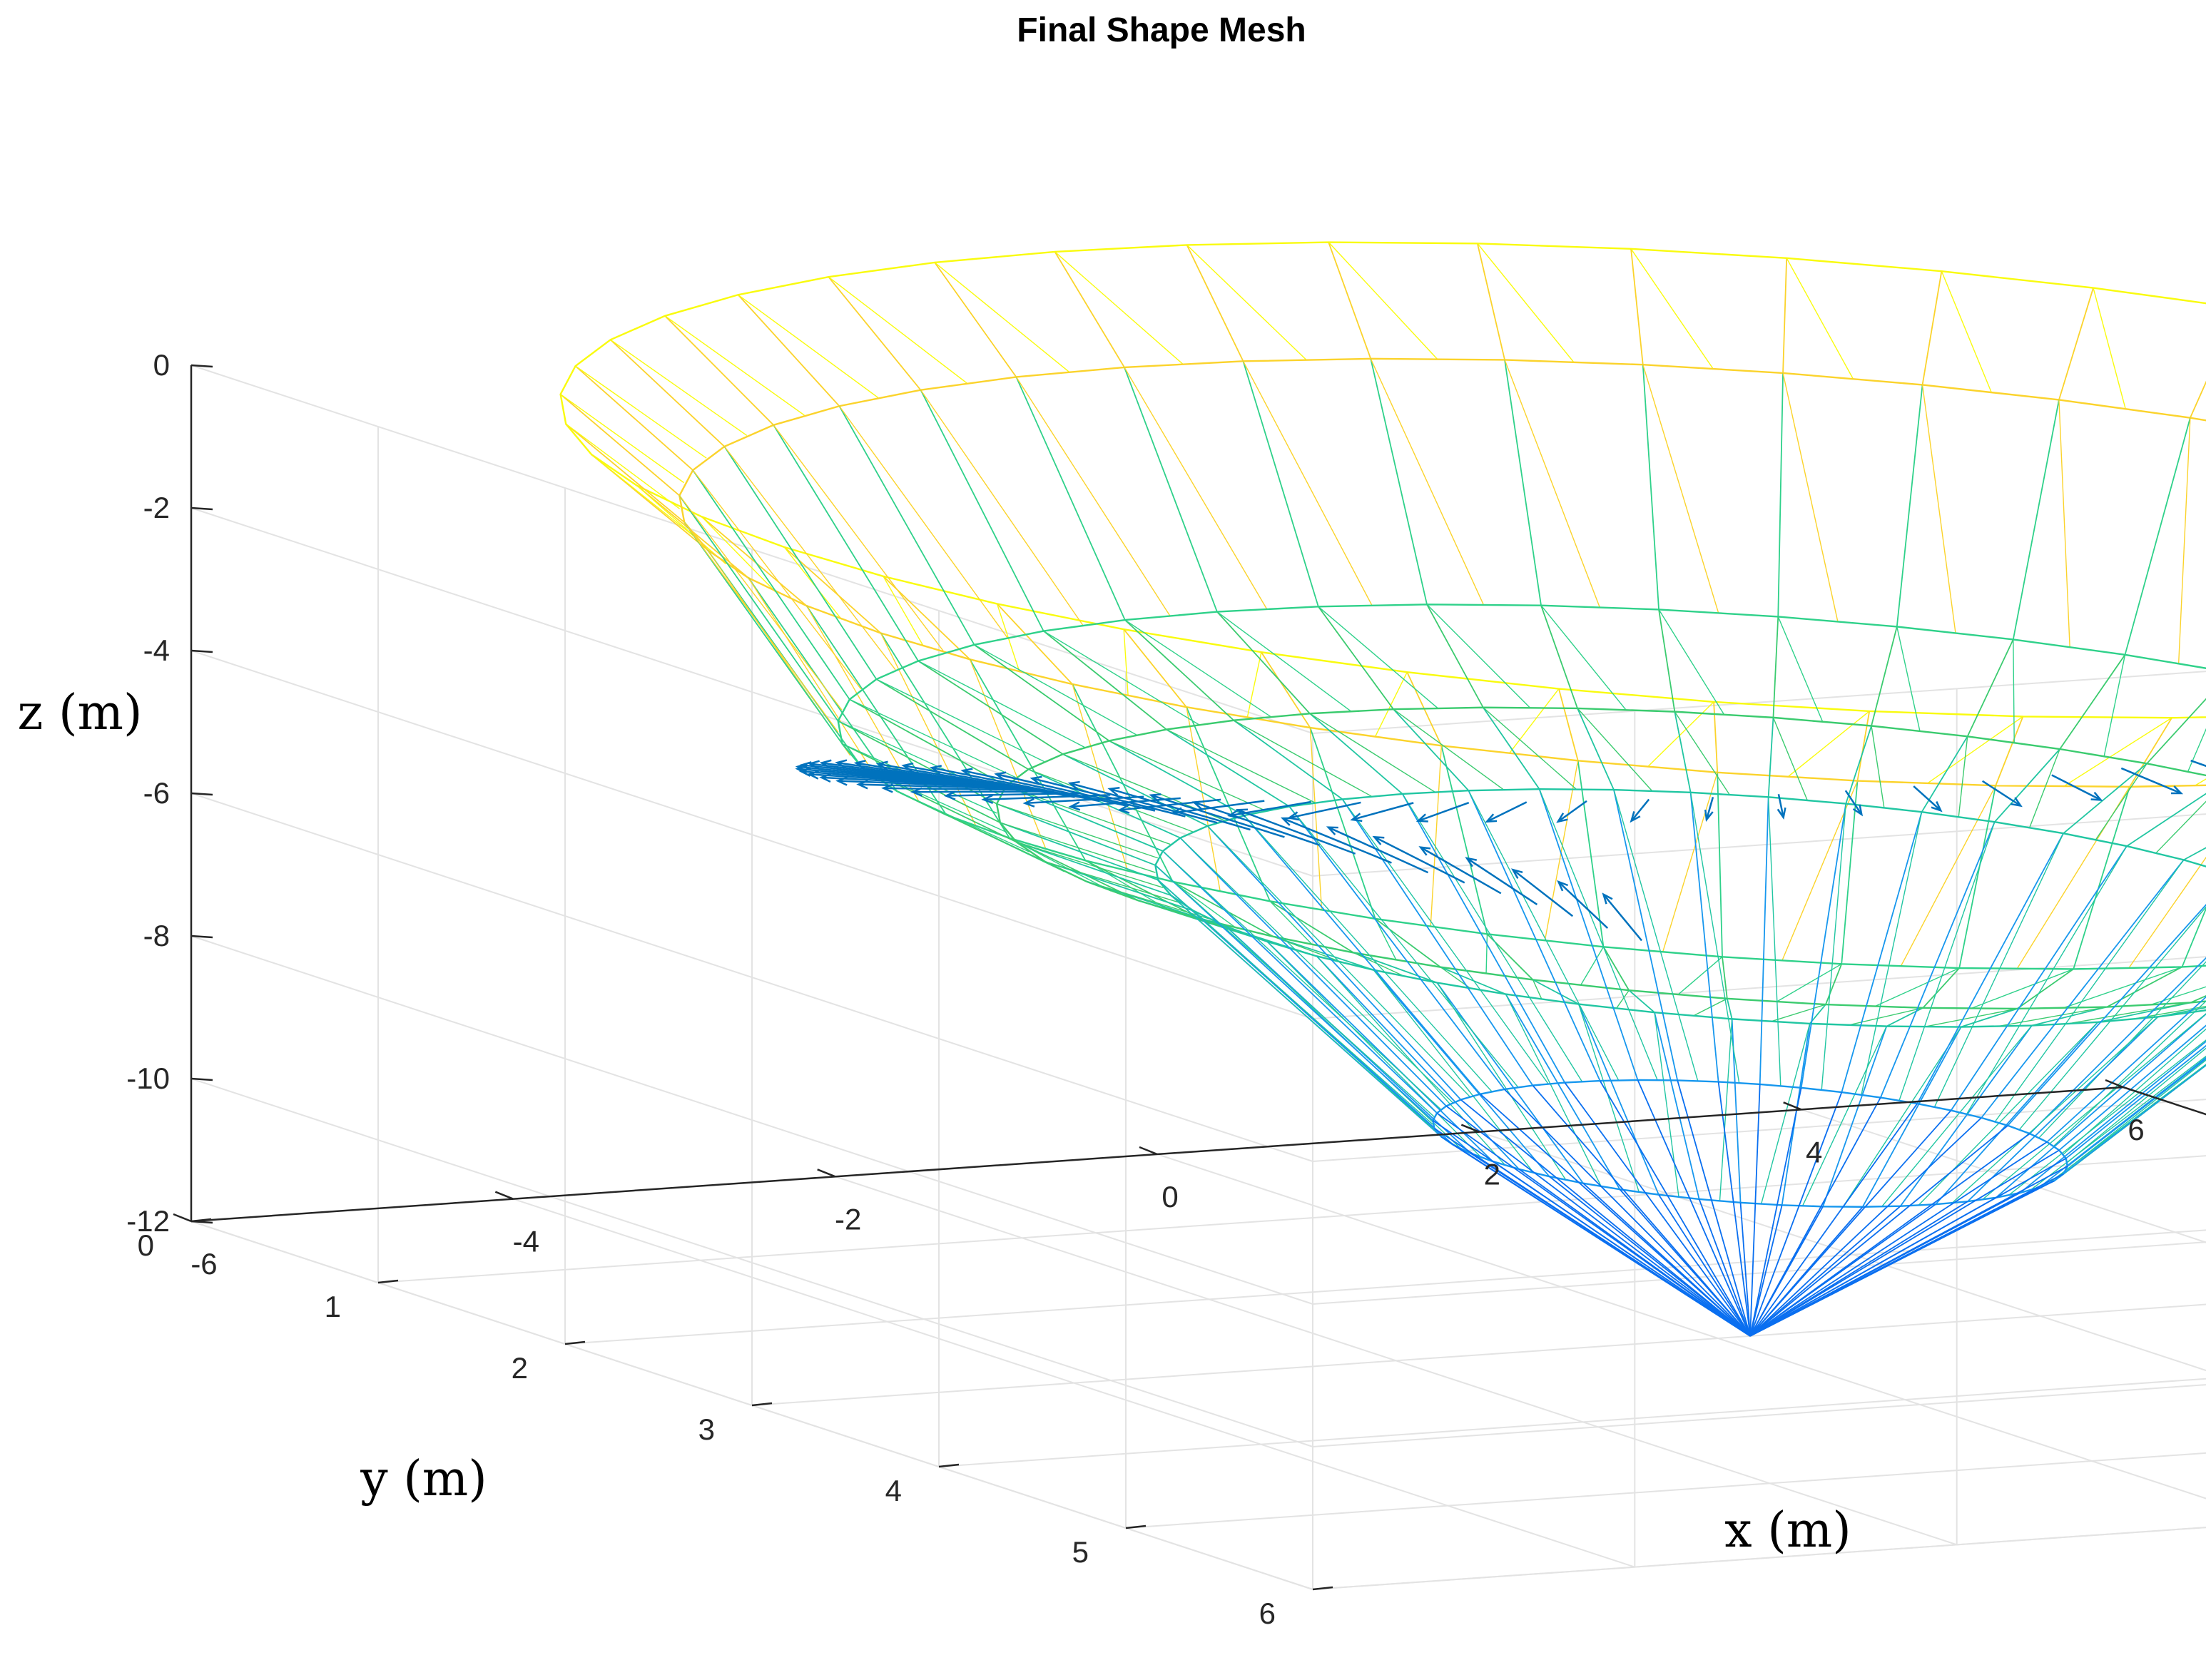  Describe the element at coordinates (204, 1264) in the screenshot. I see `x-tick-label: -6` at that location.